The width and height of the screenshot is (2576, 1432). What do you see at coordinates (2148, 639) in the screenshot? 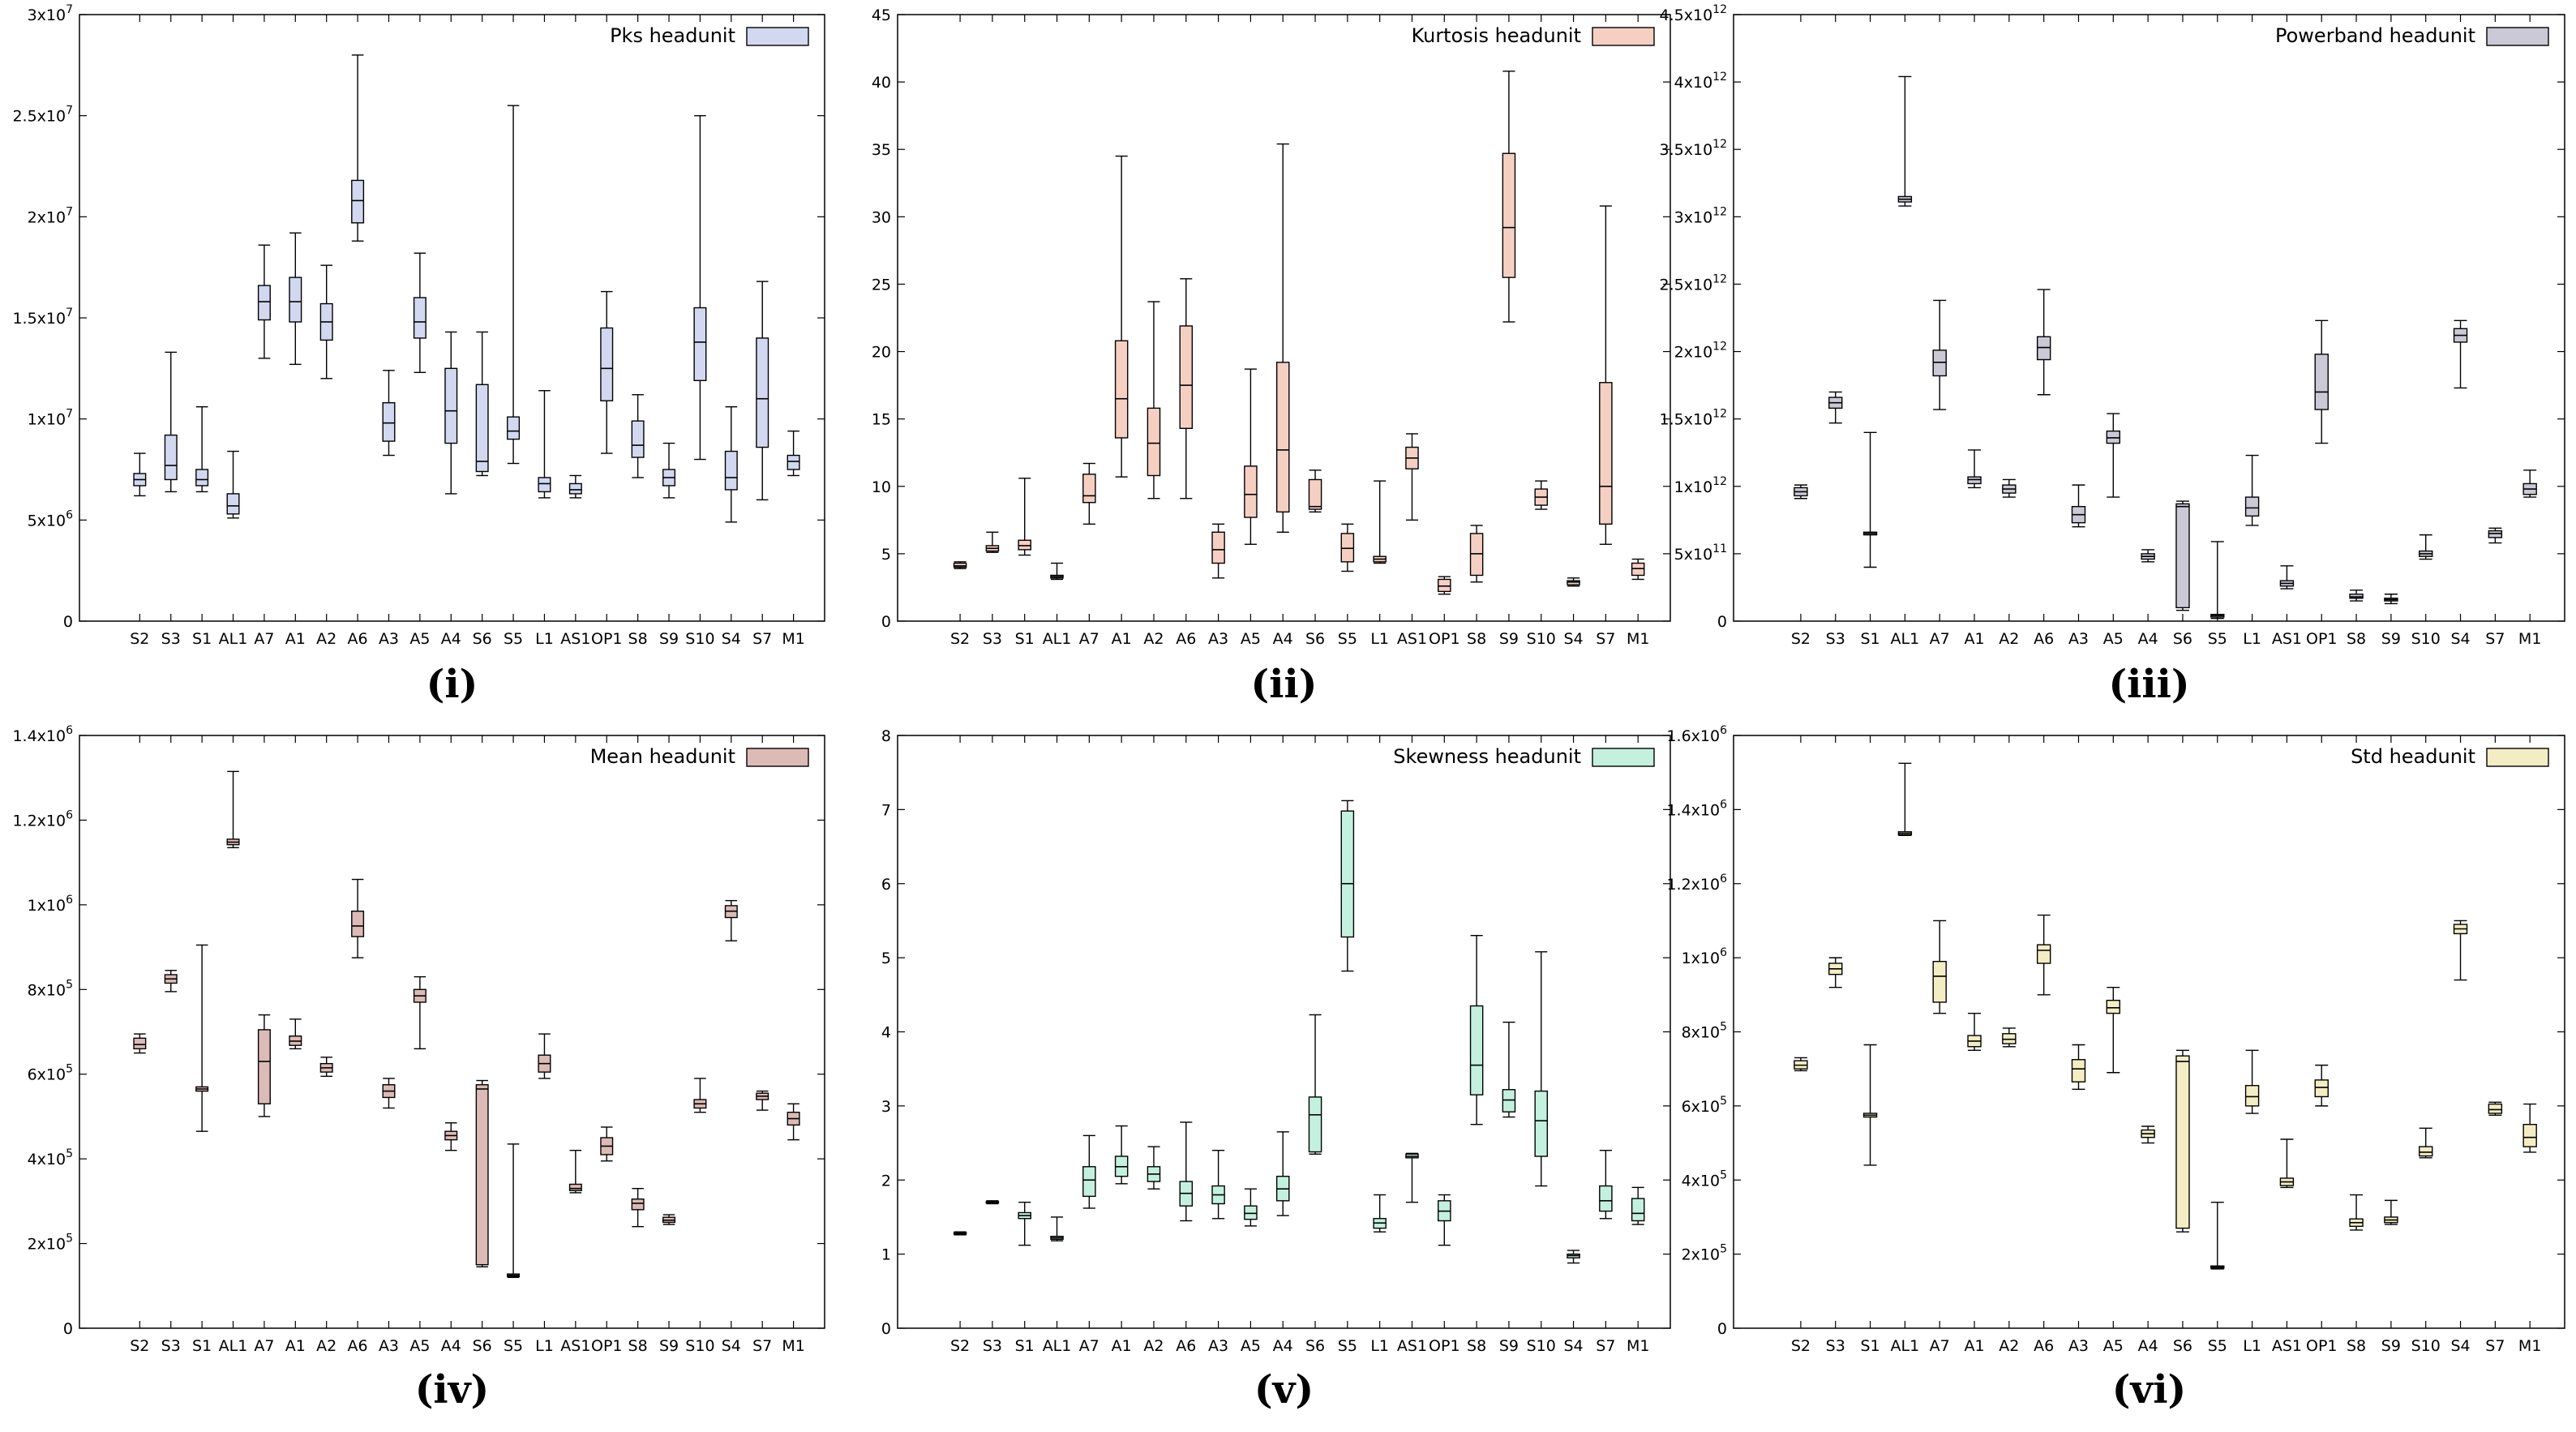
I see `x-tick-label: A4` at bounding box center [2148, 639].